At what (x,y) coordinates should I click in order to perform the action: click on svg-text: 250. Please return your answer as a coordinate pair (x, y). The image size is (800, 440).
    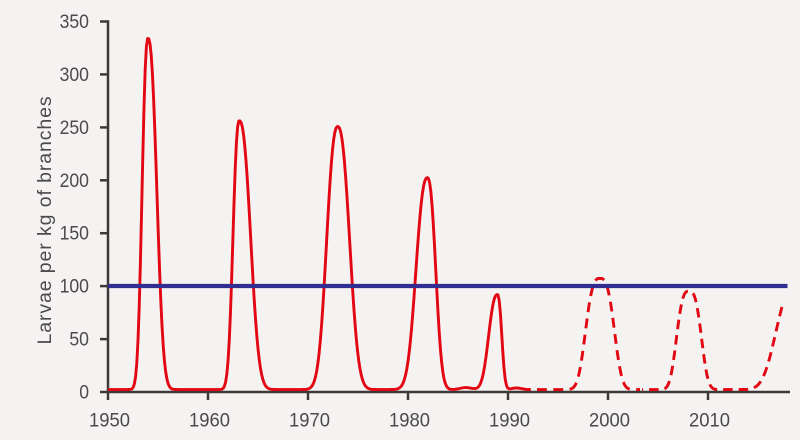
    Looking at the image, I should click on (75, 128).